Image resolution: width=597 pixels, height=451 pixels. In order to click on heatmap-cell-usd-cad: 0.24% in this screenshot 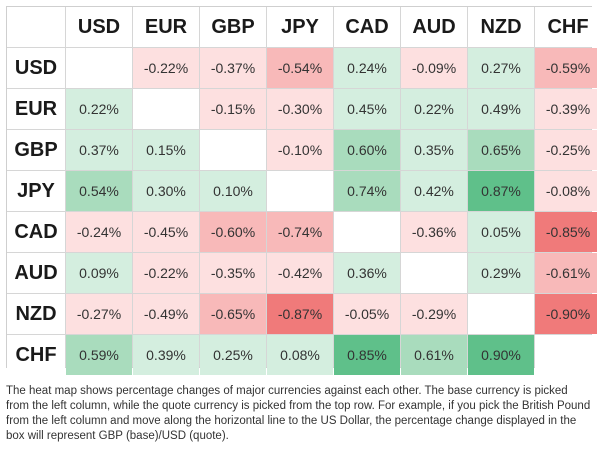, I will do `click(367, 68)`.